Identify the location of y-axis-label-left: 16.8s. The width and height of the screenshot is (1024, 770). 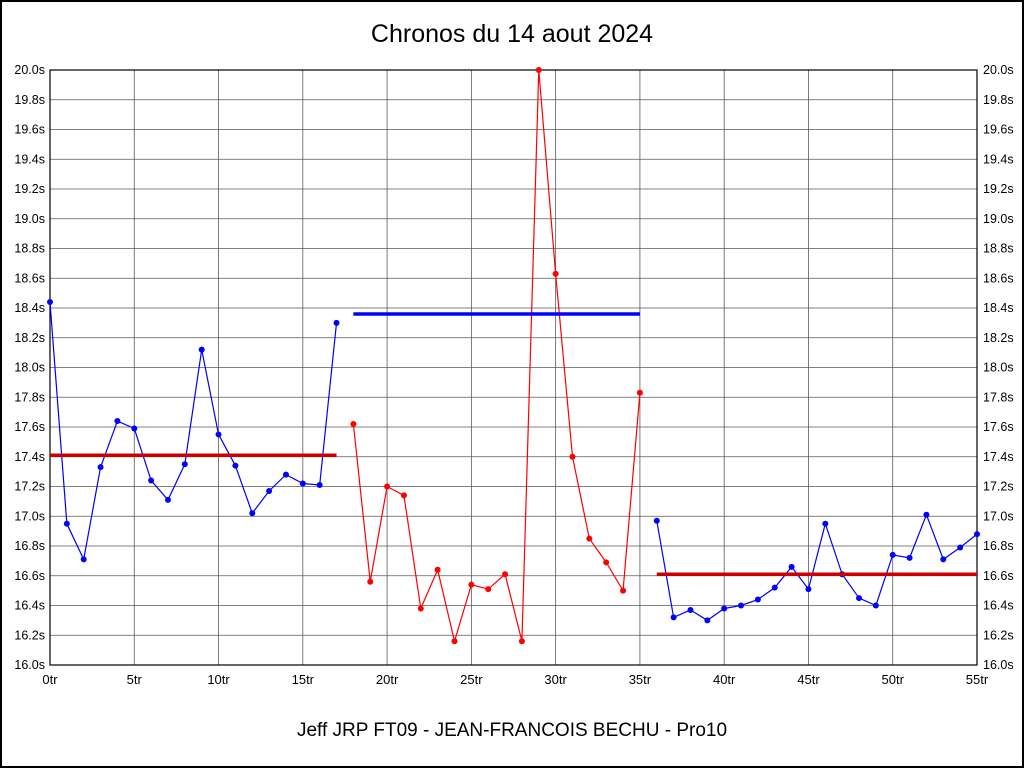
(29, 546).